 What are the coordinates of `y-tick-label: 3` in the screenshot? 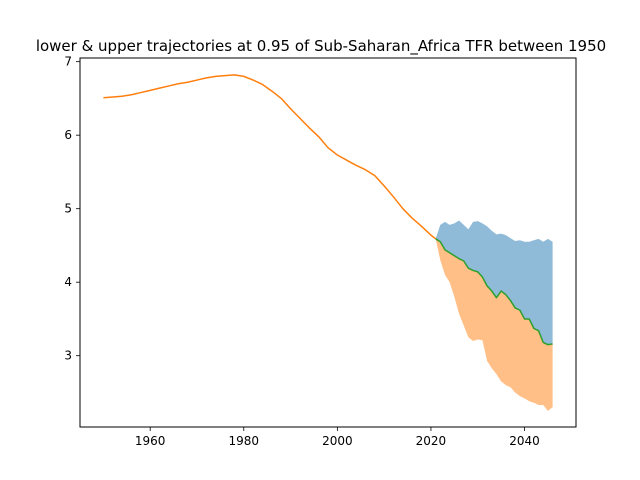 It's located at (68, 356).